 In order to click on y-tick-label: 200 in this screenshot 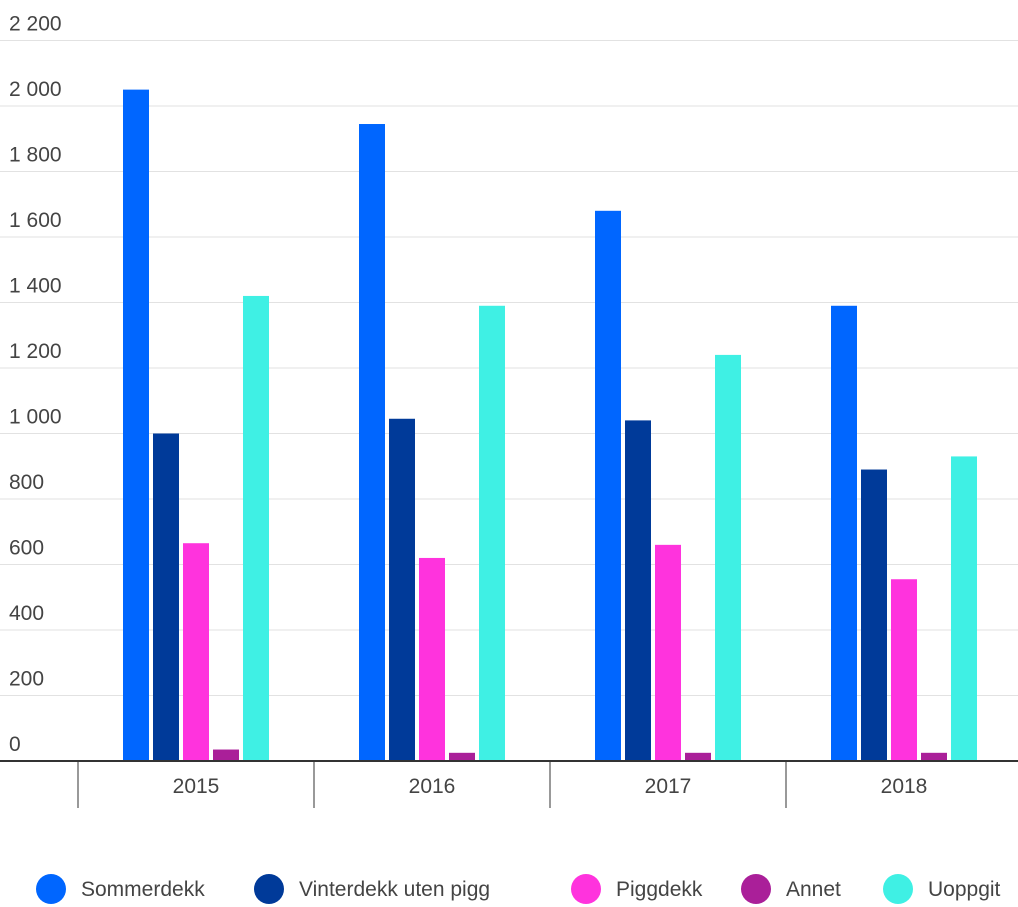, I will do `click(26, 679)`.